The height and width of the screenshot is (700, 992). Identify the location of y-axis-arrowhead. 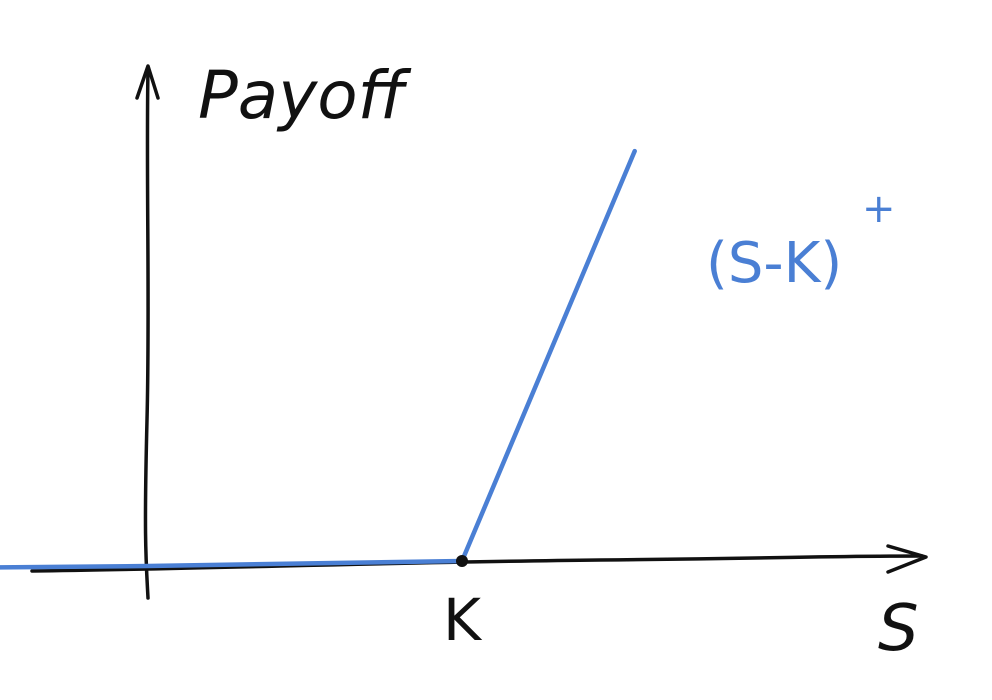
(147, 82).